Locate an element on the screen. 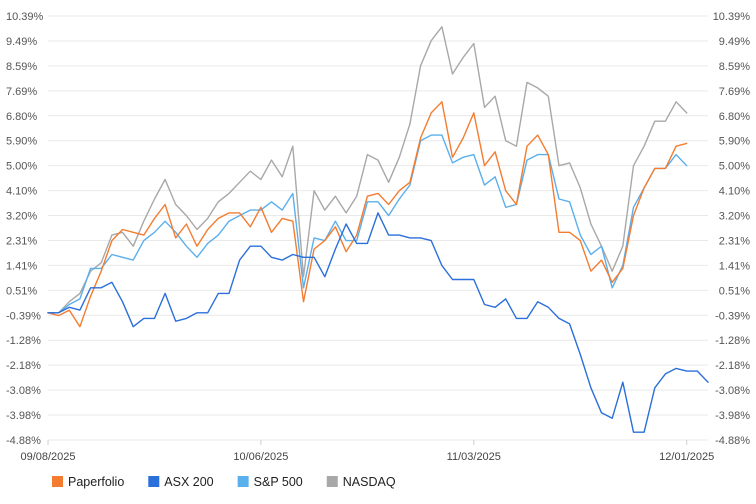  y-tick-label-right: 8.59% is located at coordinates (734, 67).